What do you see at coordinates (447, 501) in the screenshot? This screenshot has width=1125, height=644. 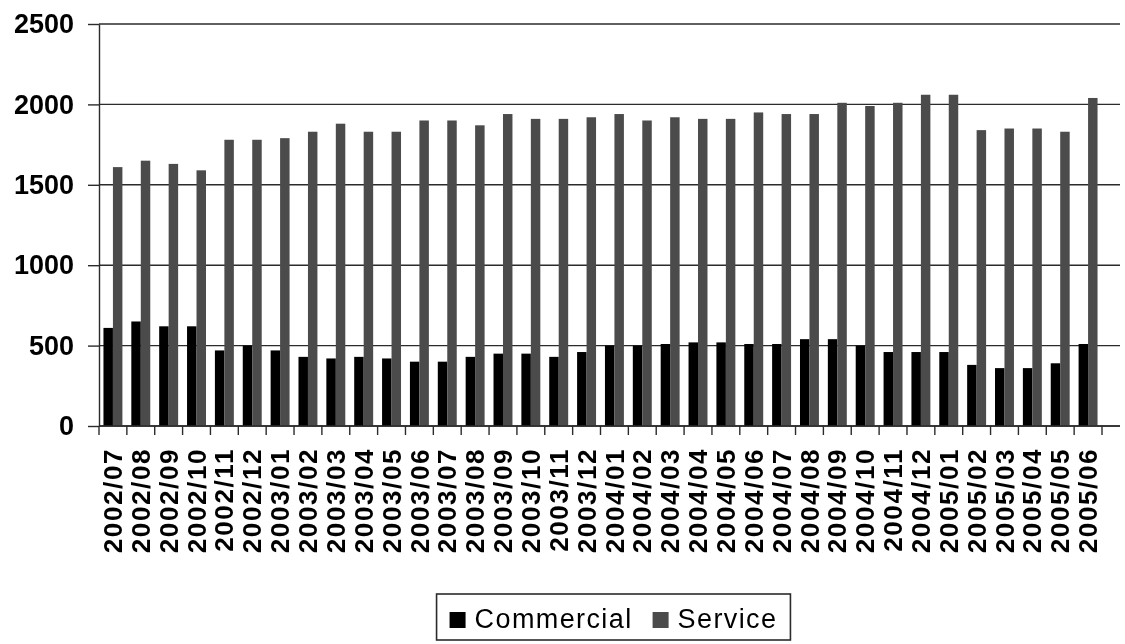 I see `x-tick-label: 2003/07` at bounding box center [447, 501].